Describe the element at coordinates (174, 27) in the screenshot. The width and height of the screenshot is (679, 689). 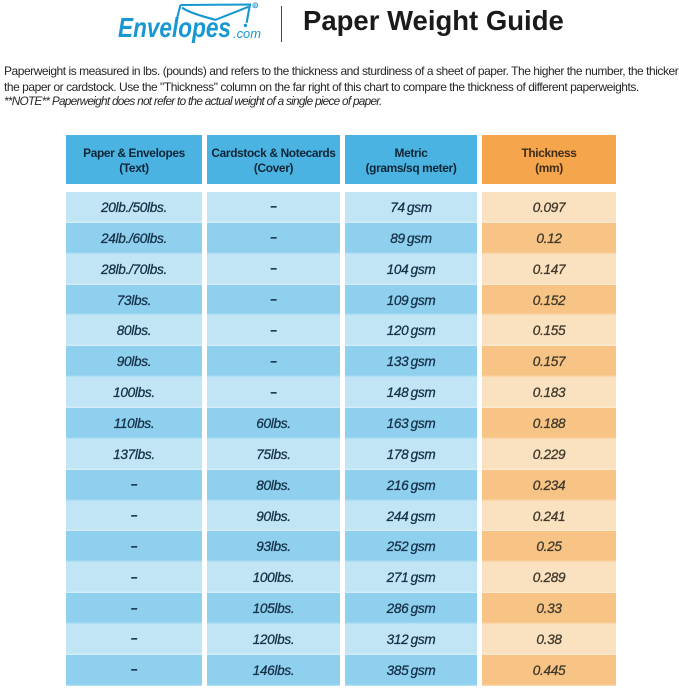
I see `svg-text: Envelopes` at that location.